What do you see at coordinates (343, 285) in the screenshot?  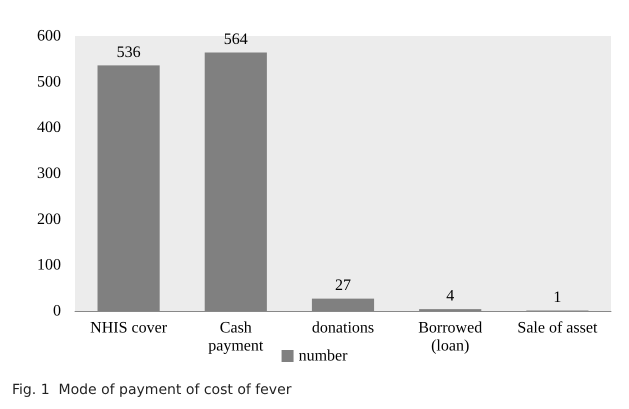 I see `data-label: 27` at bounding box center [343, 285].